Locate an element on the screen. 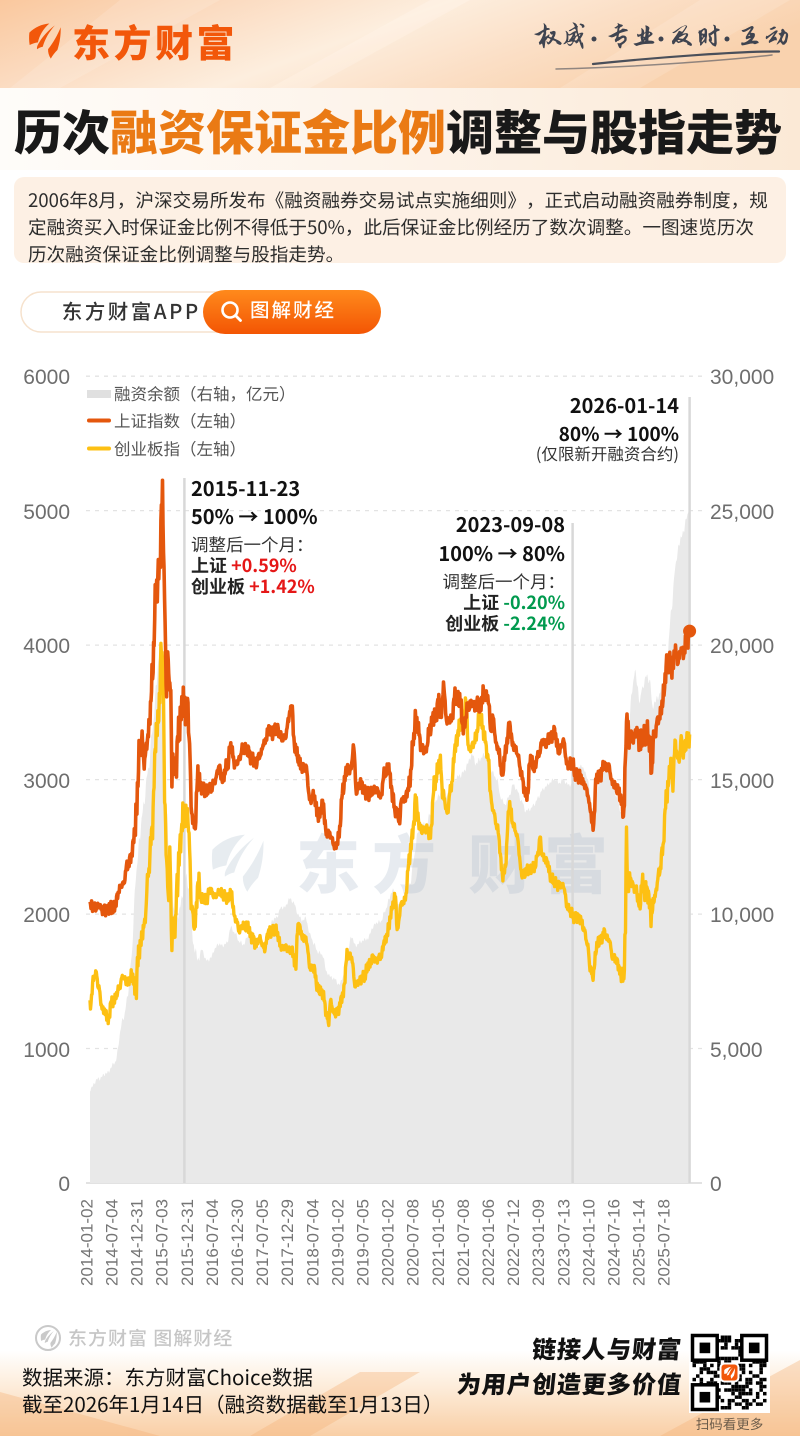 Image resolution: width=800 pixels, height=1436 pixels. svg-text: 2021-07-08 is located at coordinates (463, 1242).